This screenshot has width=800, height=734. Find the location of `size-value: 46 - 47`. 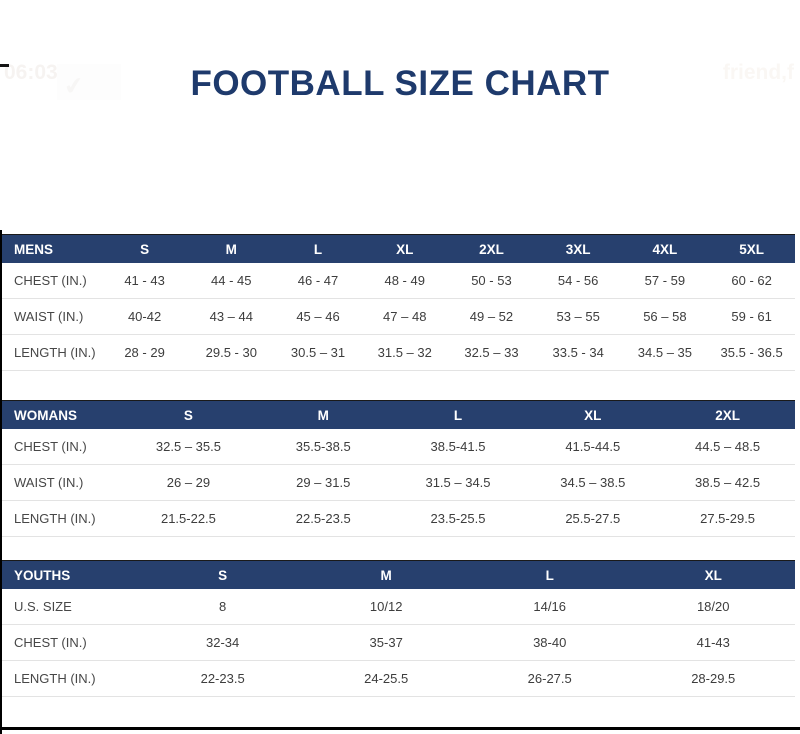

size-value: 46 - 47 is located at coordinates (318, 281).